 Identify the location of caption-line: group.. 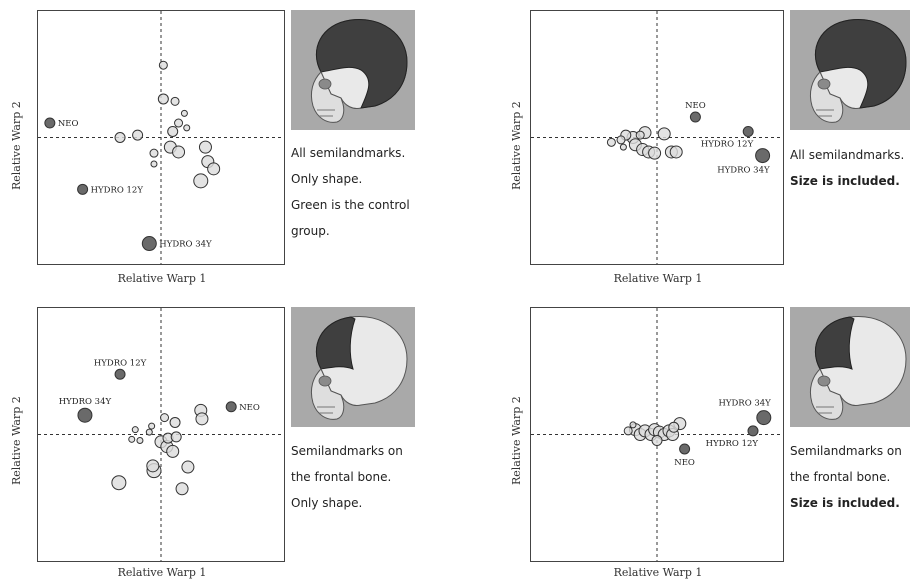
(310, 231).